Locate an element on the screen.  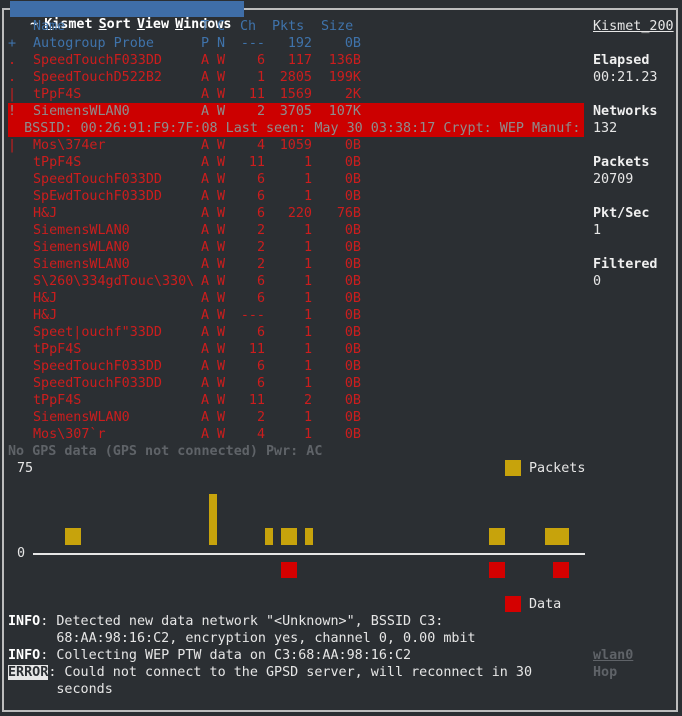
row-channel: 4 is located at coordinates (260, 434).